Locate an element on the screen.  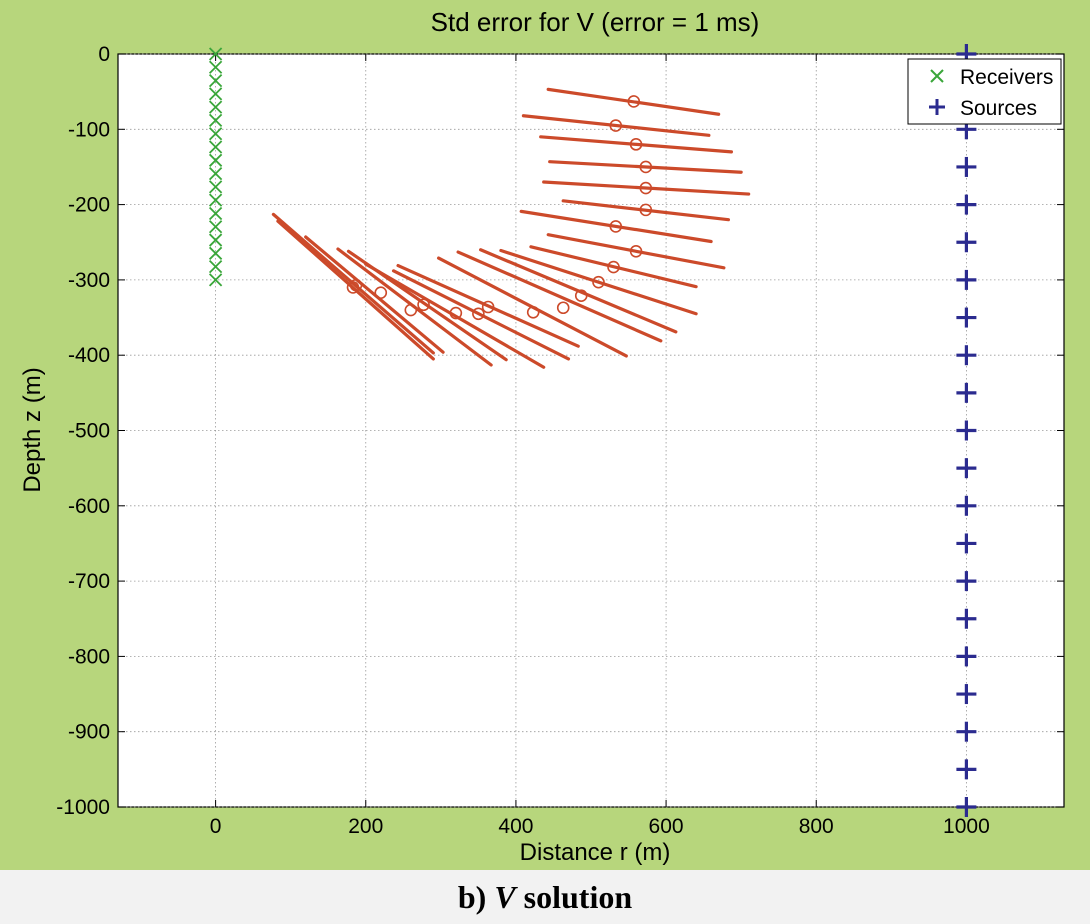
y-tick-label: -900 is located at coordinates (89, 732).